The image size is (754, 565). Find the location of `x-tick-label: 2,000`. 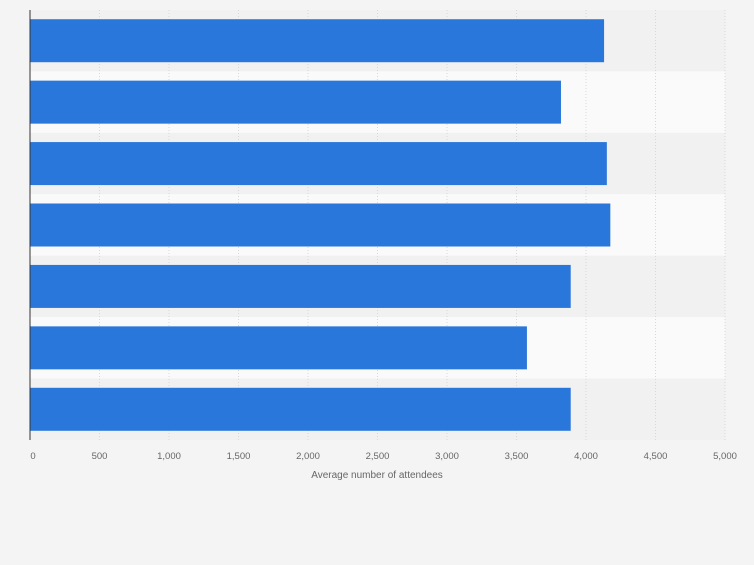

x-tick-label: 2,000 is located at coordinates (308, 456).